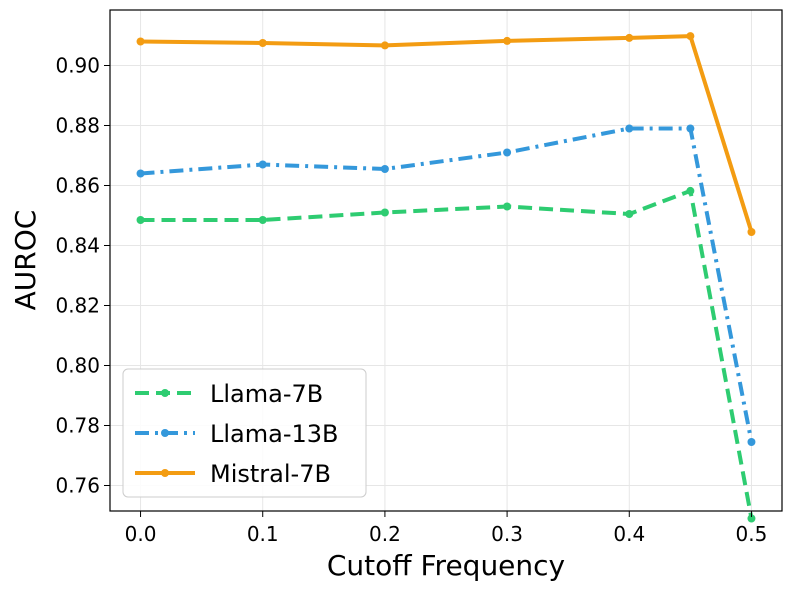 This screenshot has width=793, height=591. Describe the element at coordinates (629, 534) in the screenshot. I see `x-tick-label: 0.4` at that location.